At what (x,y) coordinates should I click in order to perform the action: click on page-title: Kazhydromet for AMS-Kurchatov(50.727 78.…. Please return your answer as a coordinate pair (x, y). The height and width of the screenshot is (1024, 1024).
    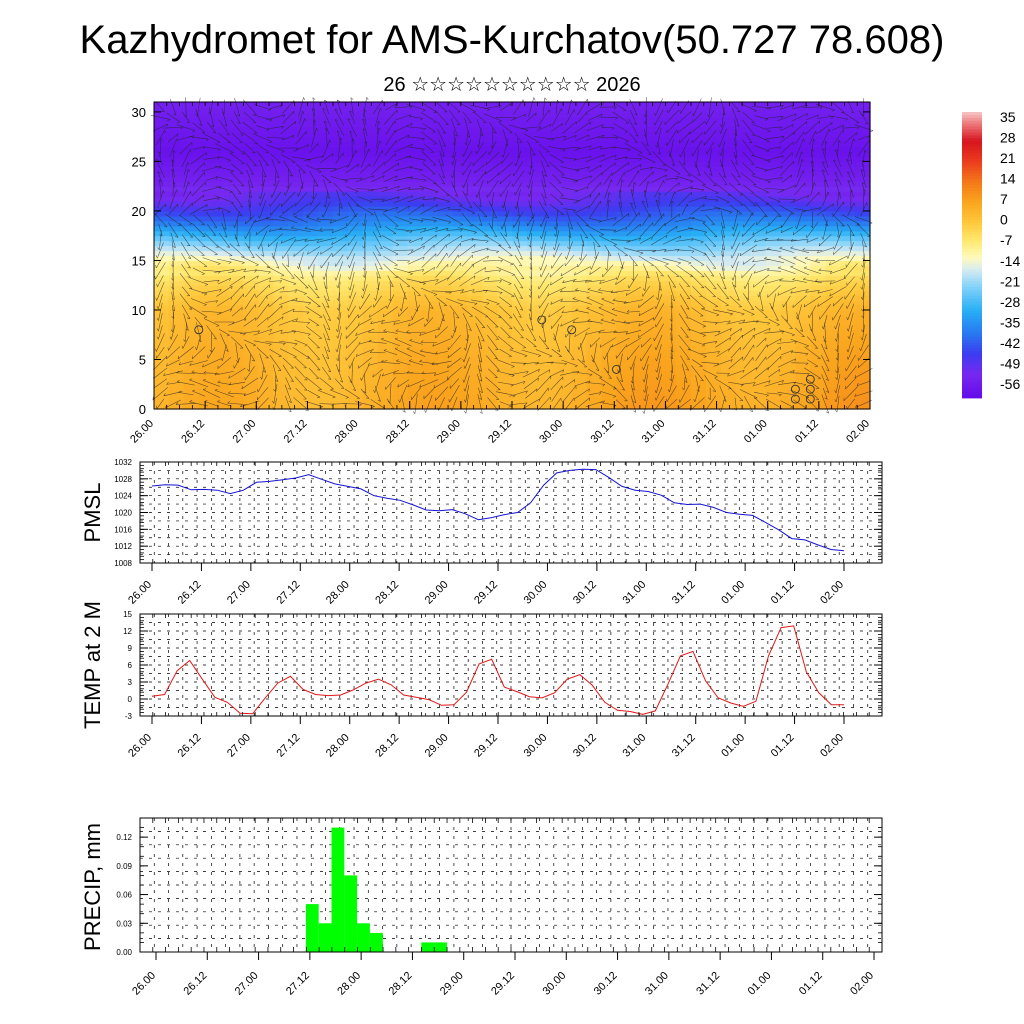
    Looking at the image, I should click on (512, 40).